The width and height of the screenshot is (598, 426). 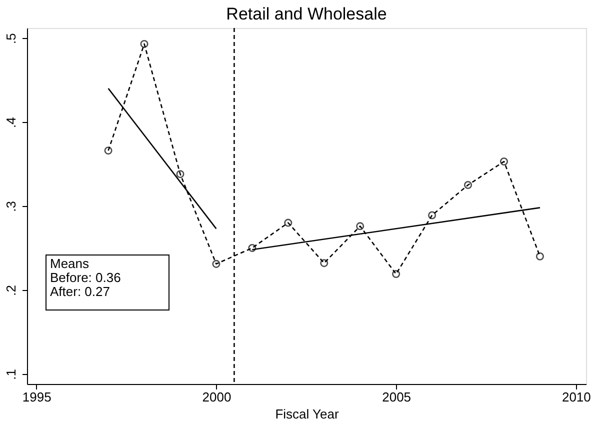 What do you see at coordinates (397, 397) in the screenshot?
I see `x-tick-label: 2005` at bounding box center [397, 397].